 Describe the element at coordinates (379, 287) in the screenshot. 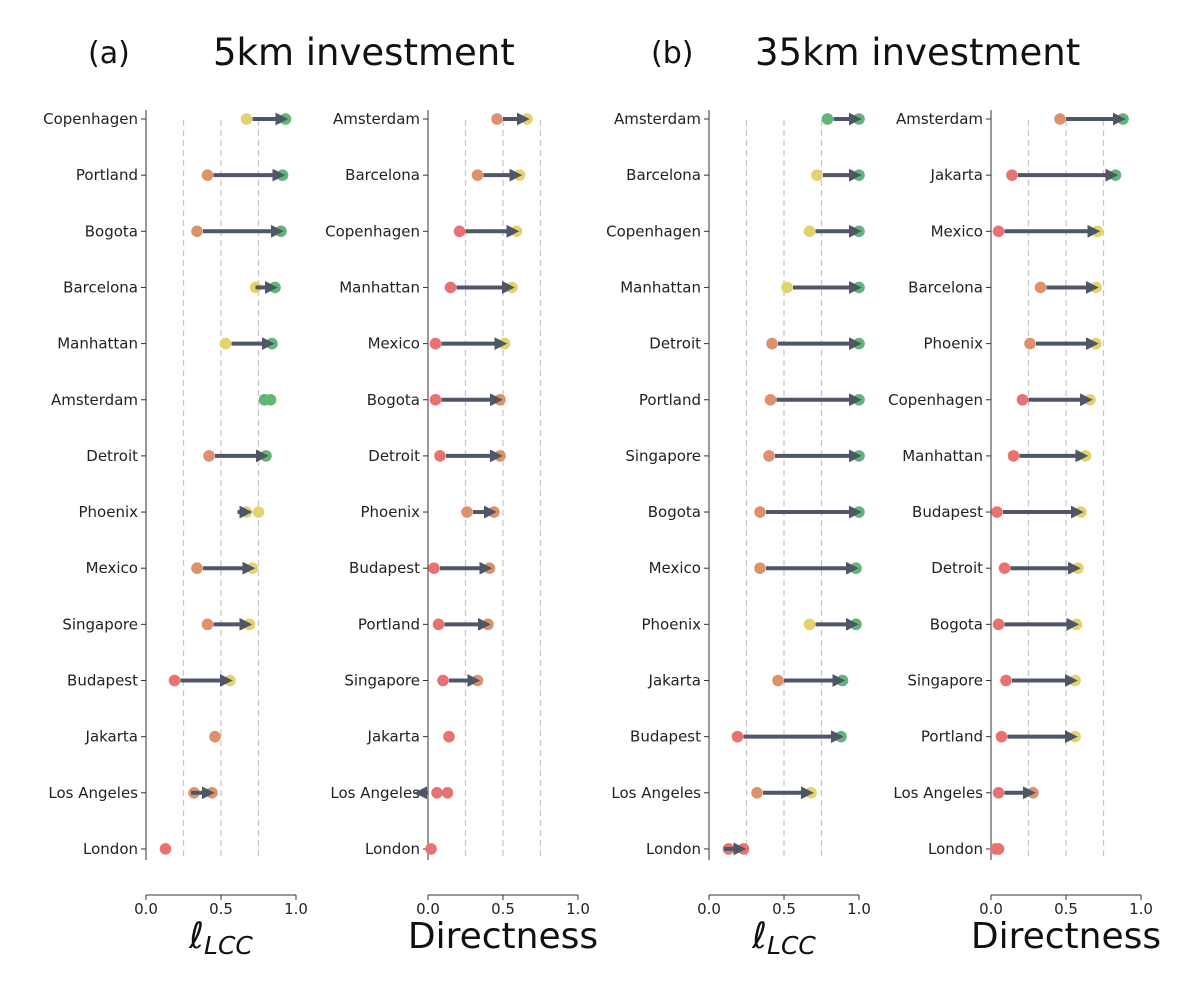

I see `city-label: Manhattan` at that location.